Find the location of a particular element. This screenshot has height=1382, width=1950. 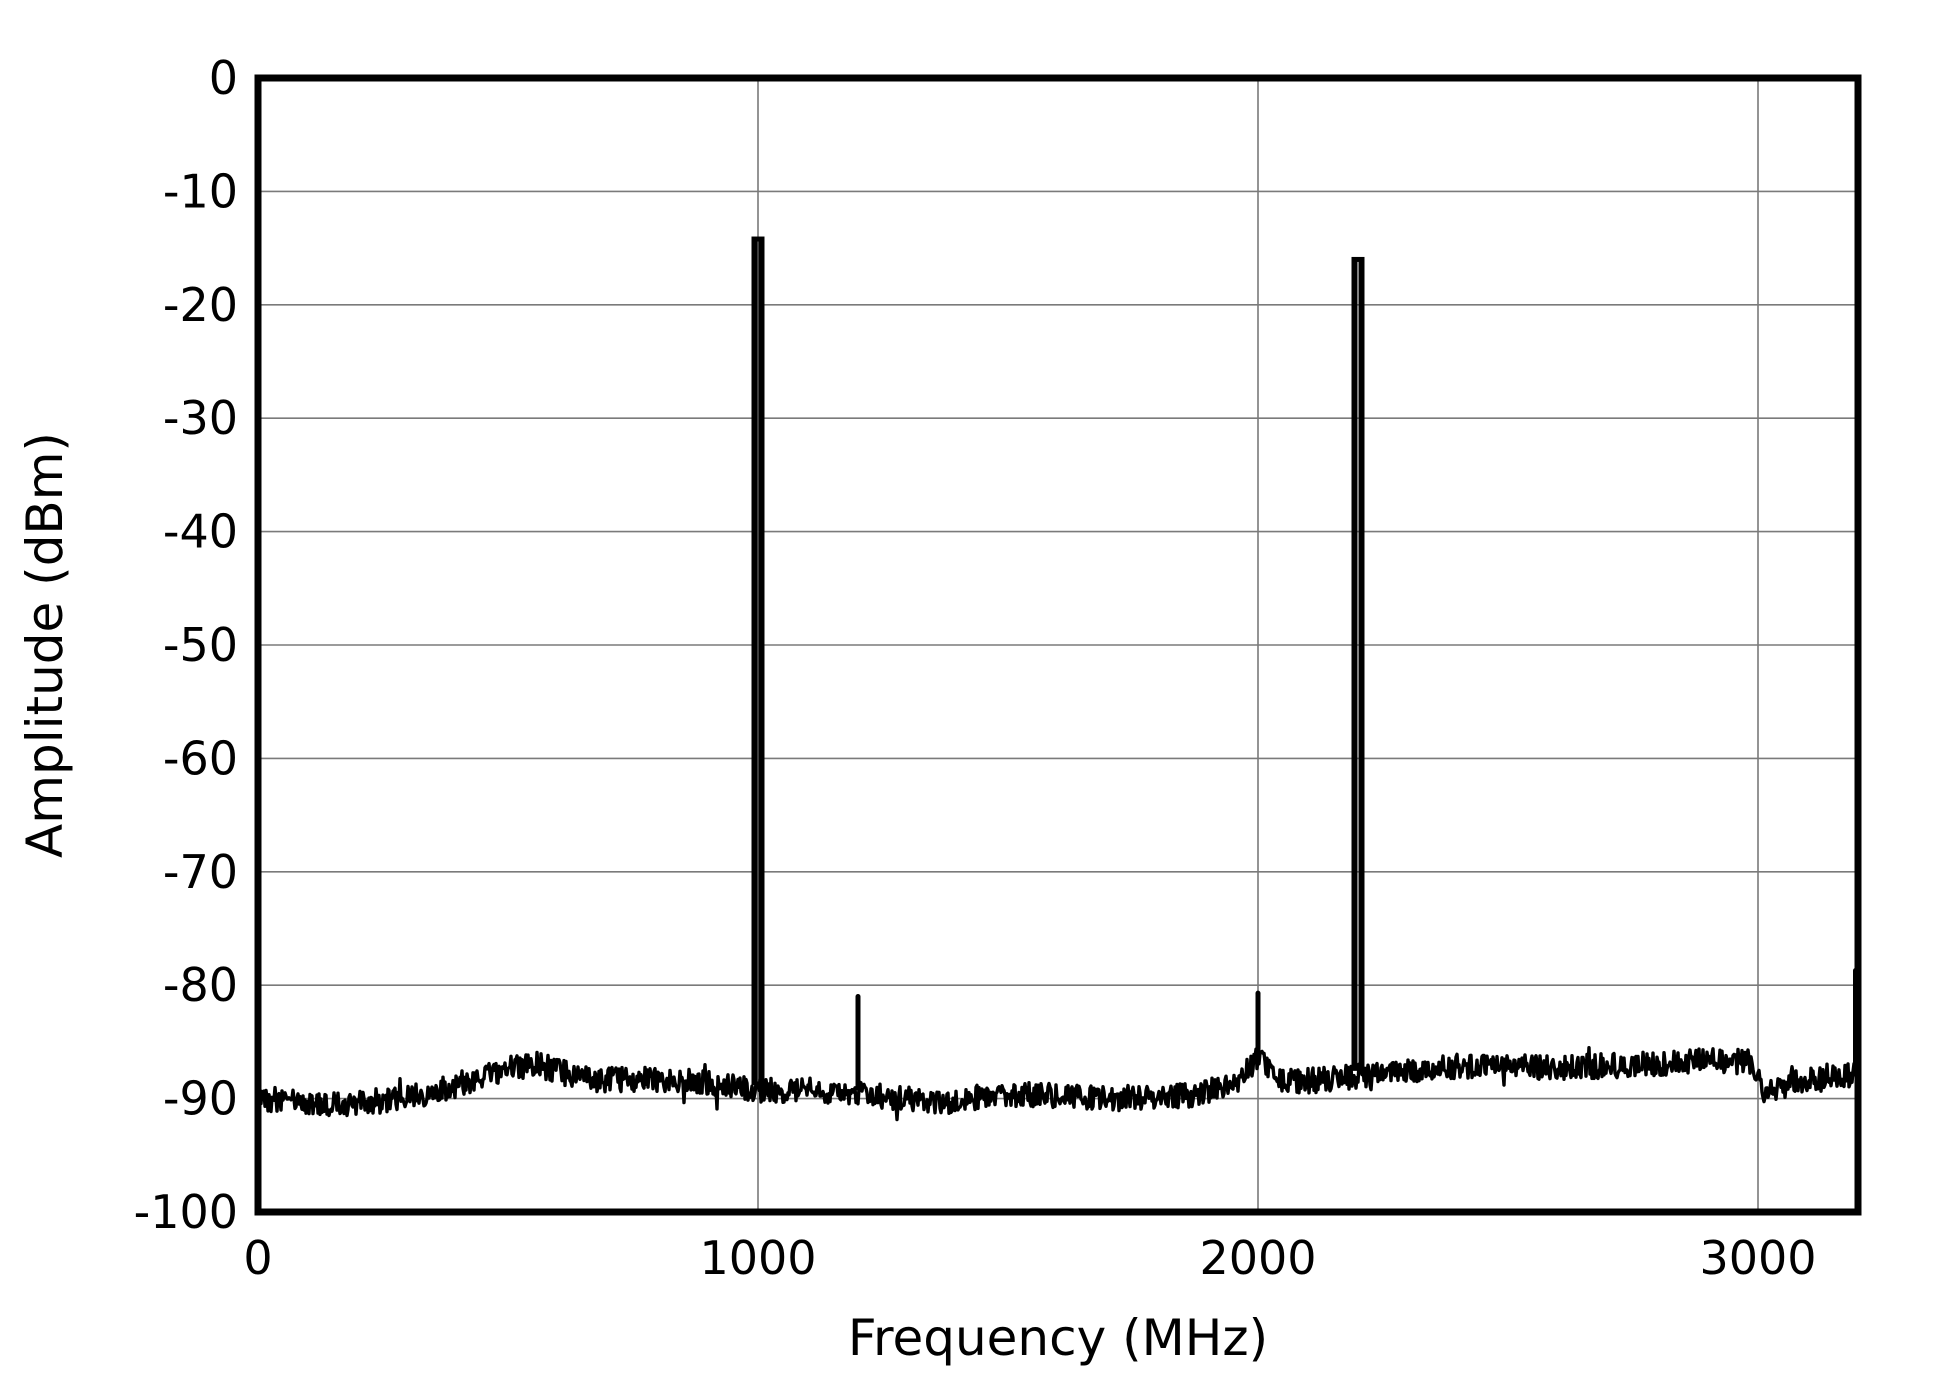

y-tick-label: -20 is located at coordinates (200, 305).